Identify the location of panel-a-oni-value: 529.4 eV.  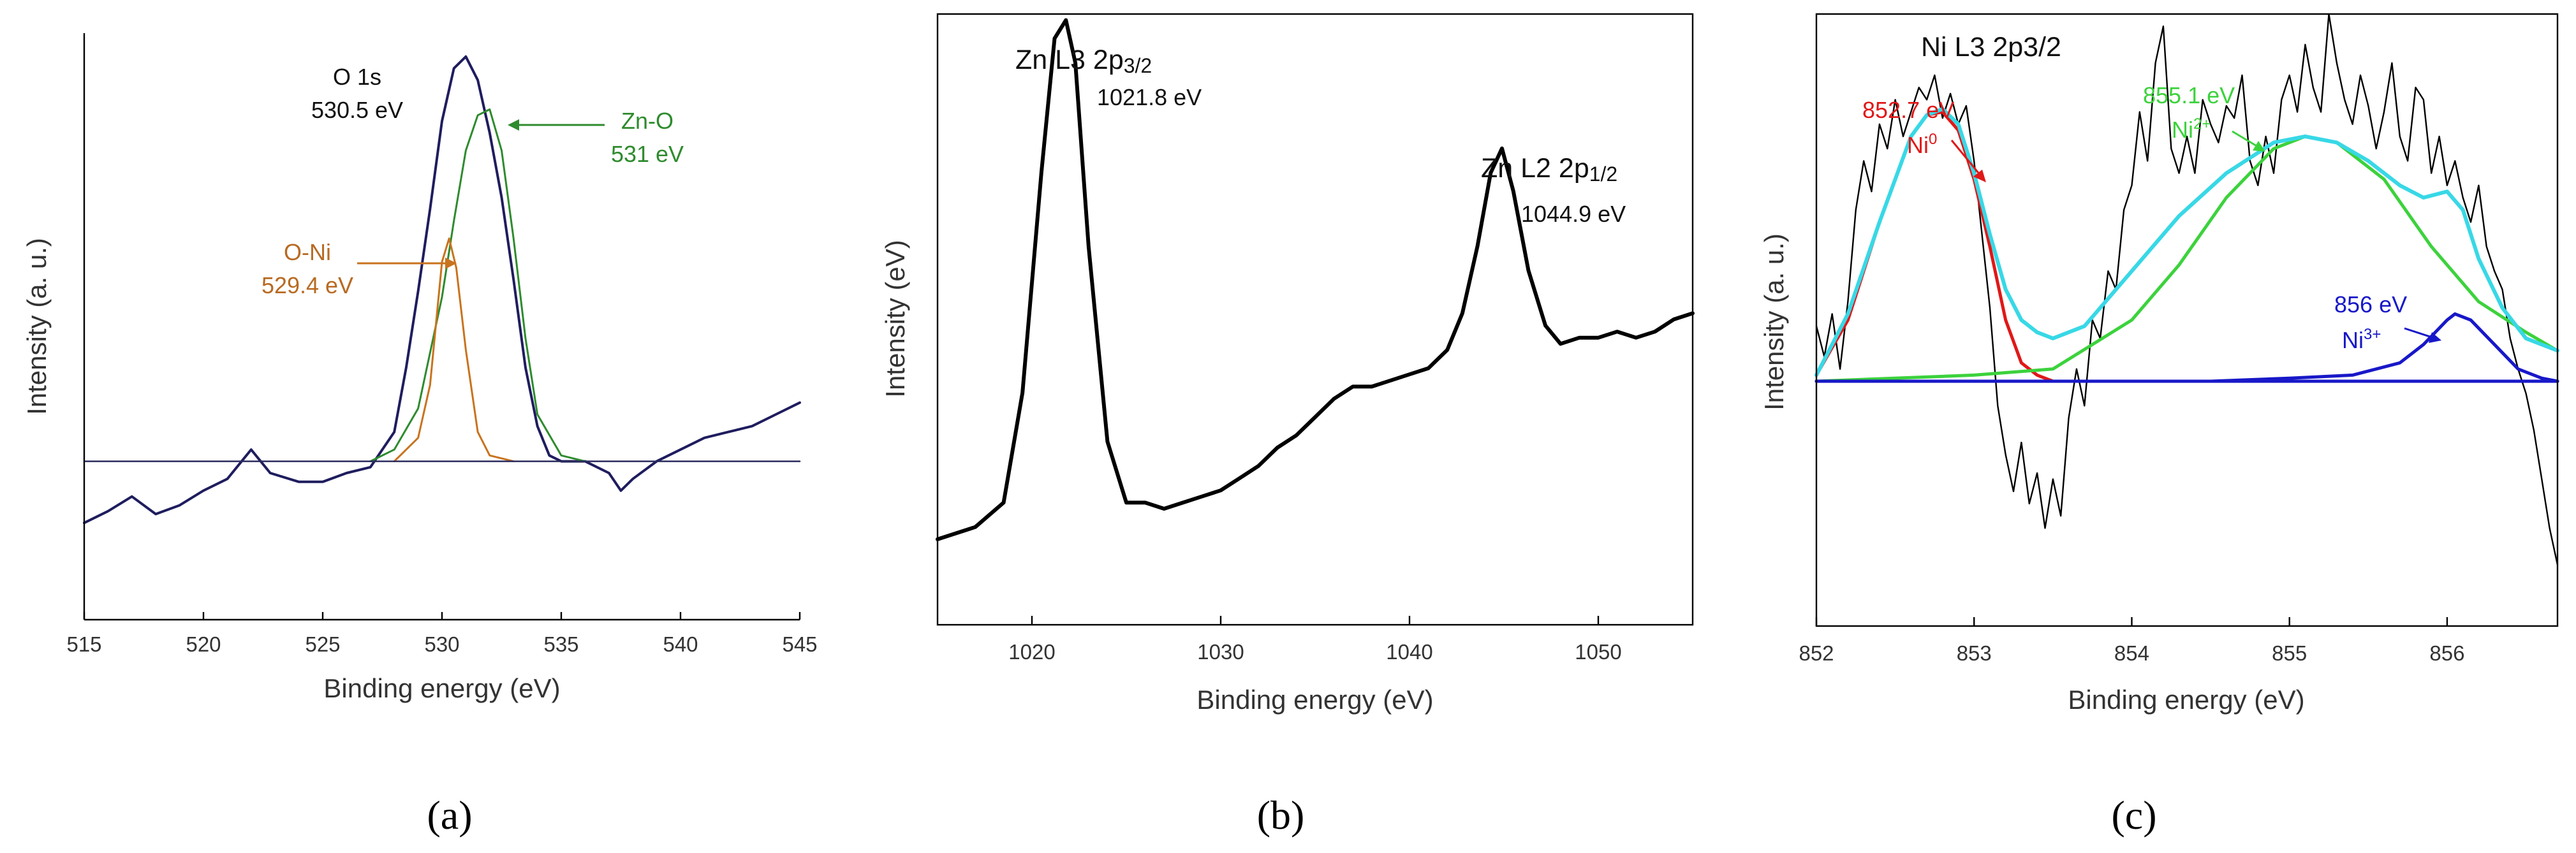
(307, 285).